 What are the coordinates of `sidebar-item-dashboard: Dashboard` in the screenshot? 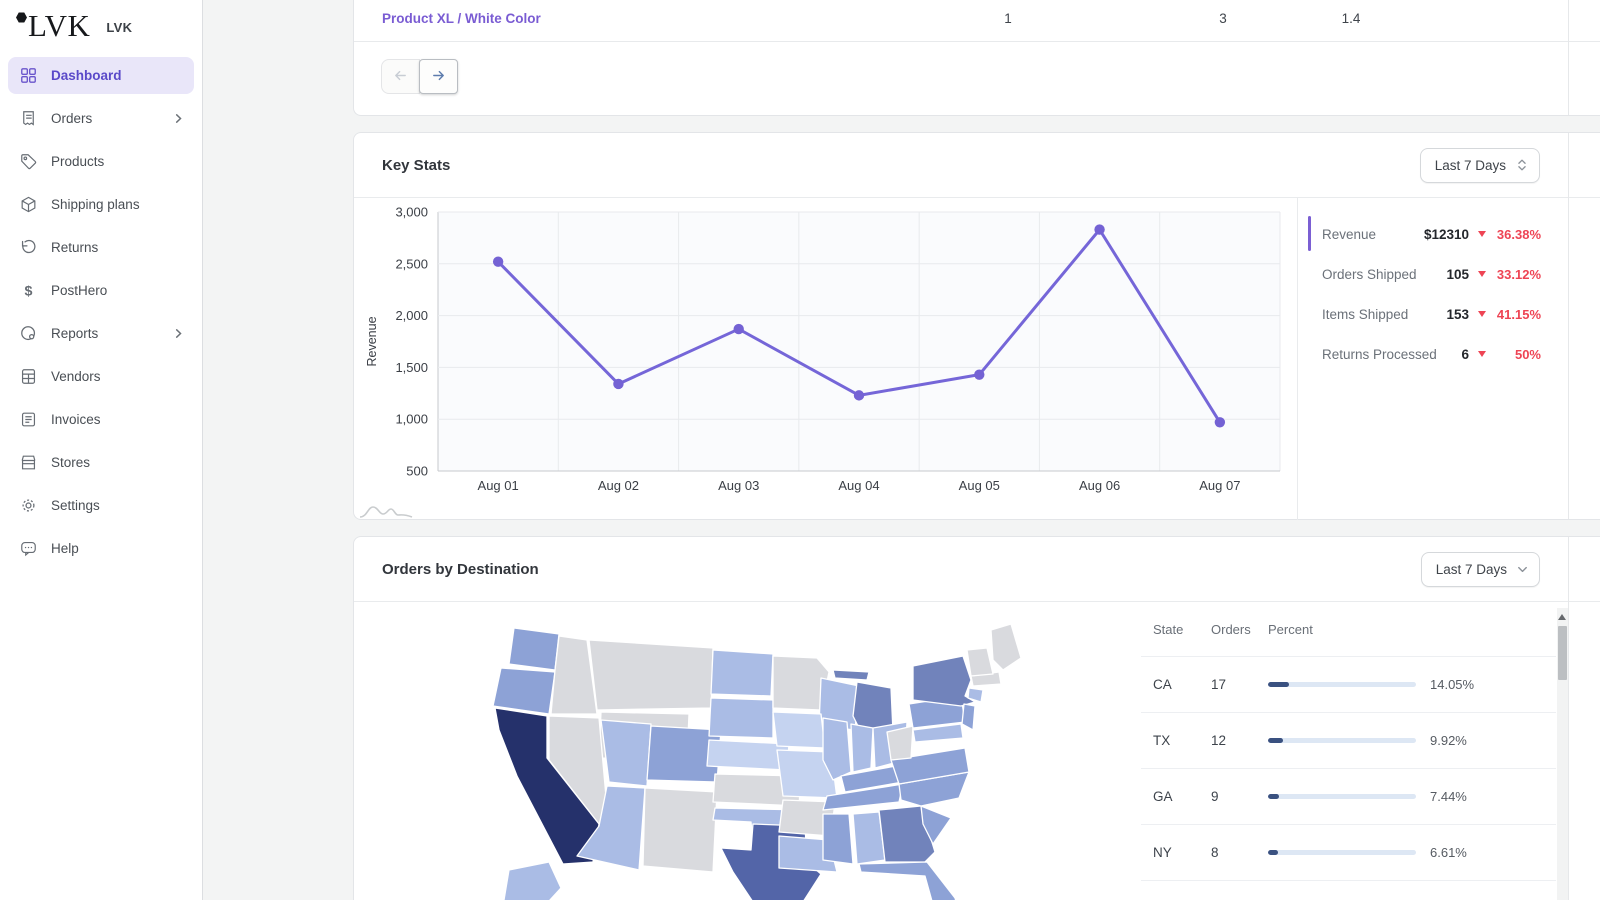 It's located at (101, 75).